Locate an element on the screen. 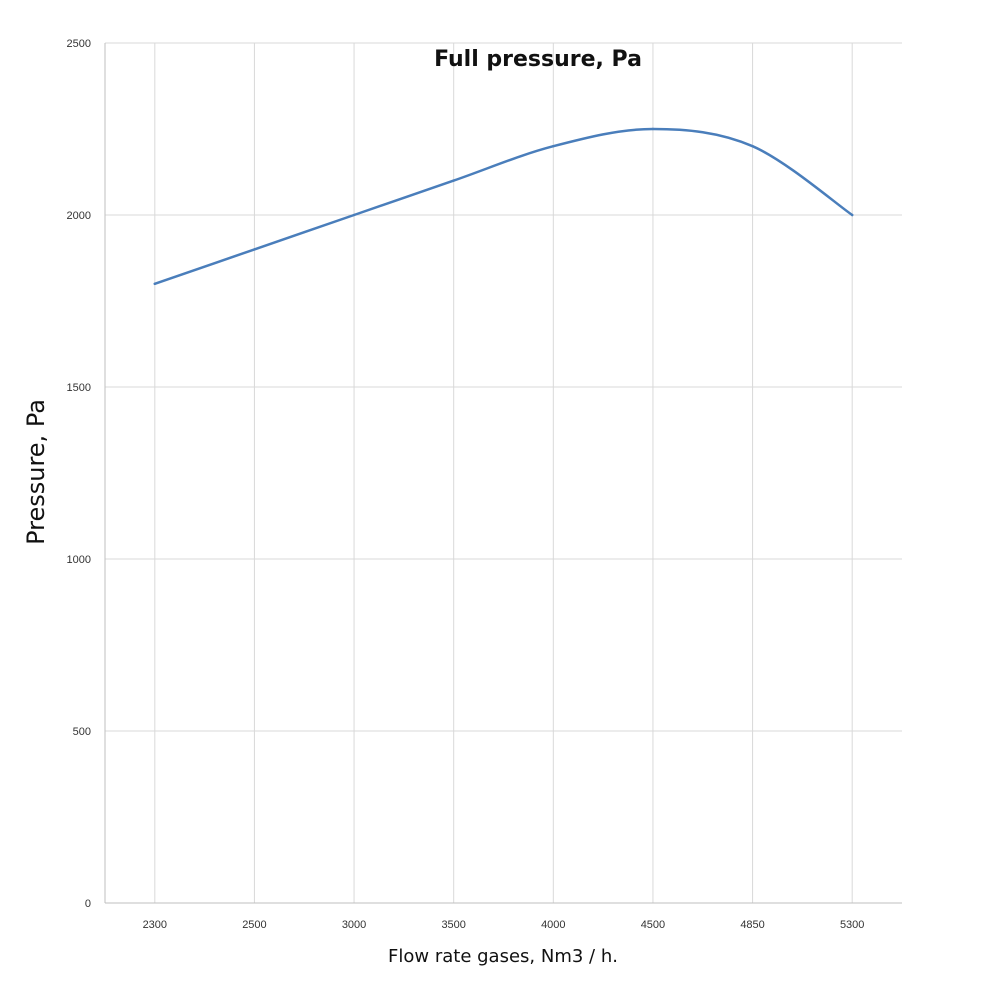  x-tick-label: 3500 is located at coordinates (453, 925).